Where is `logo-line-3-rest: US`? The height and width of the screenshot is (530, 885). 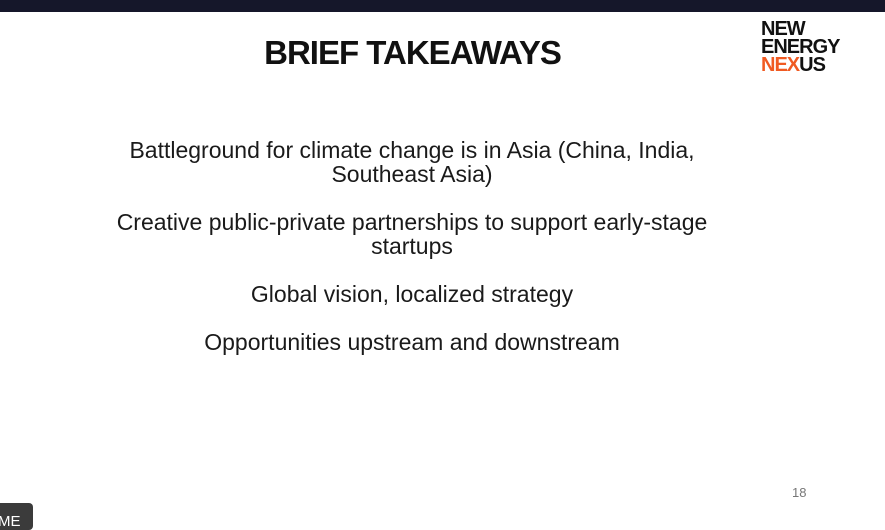
logo-line-3-rest: US is located at coordinates (812, 65).